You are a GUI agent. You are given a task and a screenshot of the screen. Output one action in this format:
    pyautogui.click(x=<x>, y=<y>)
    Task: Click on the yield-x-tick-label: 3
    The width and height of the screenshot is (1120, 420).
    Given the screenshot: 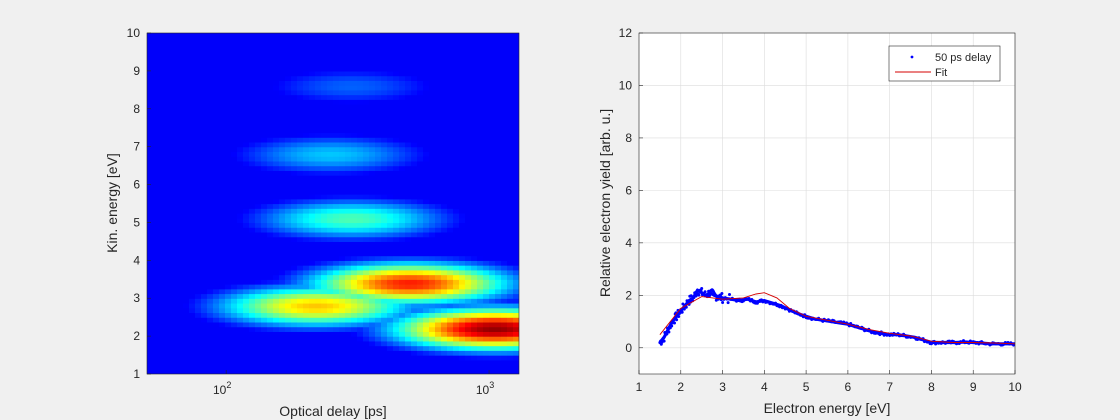 What is the action you would take?
    pyautogui.click(x=722, y=387)
    